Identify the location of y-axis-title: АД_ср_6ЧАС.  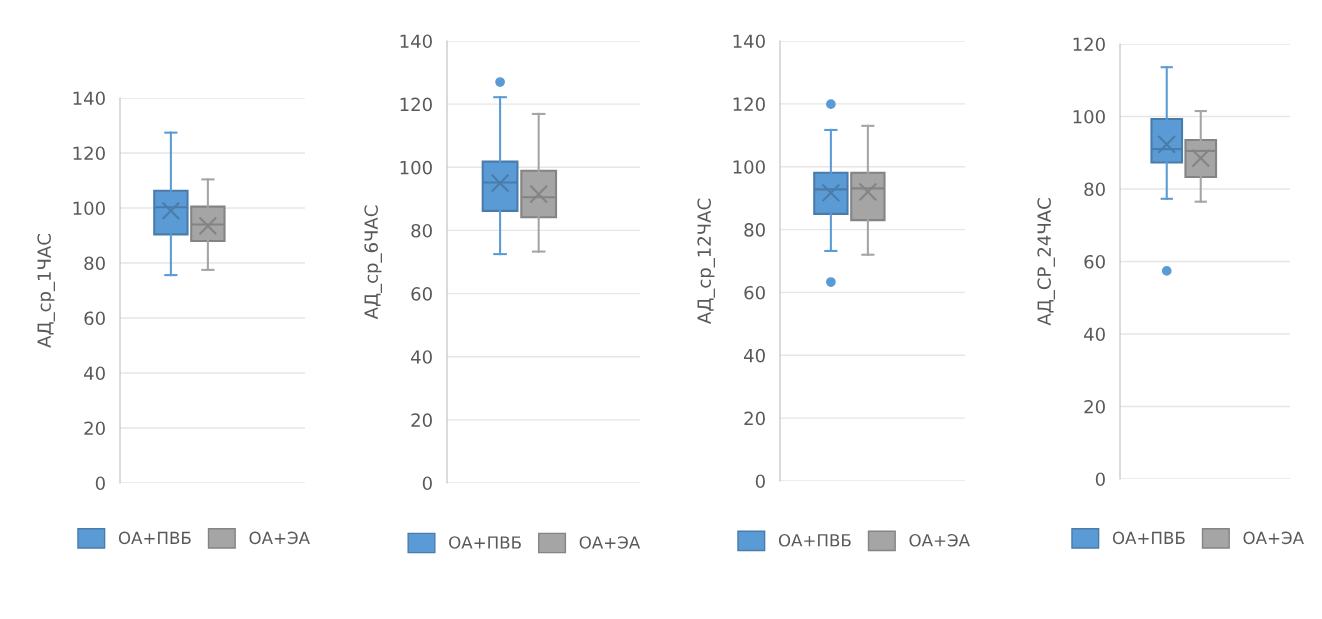
(373, 262).